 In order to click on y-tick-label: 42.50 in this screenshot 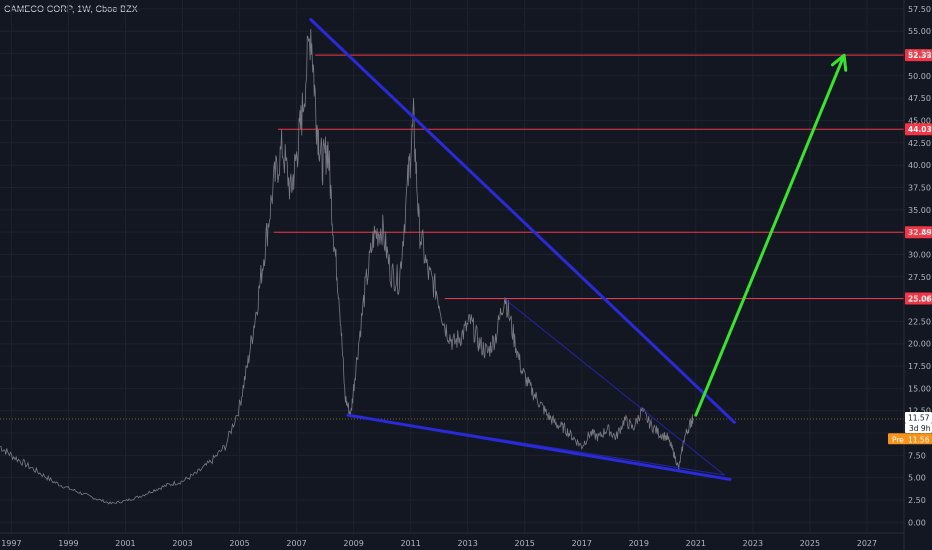, I will do `click(919, 143)`.